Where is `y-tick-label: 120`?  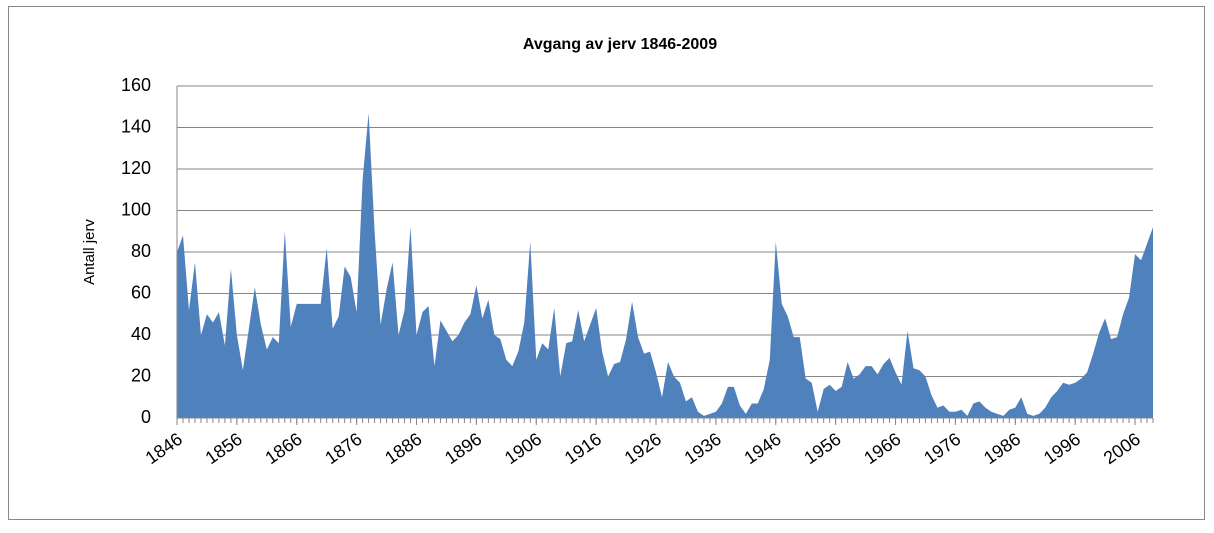
y-tick-label: 120 is located at coordinates (136, 168).